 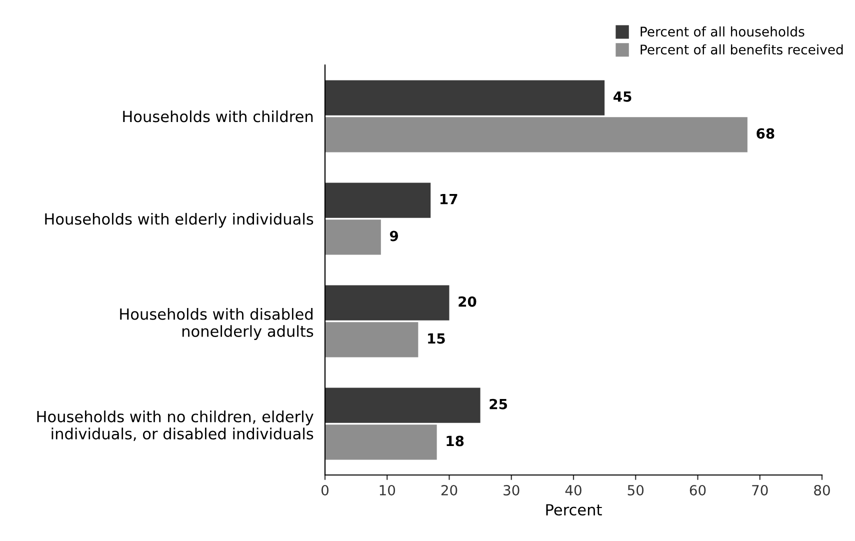 I want to click on data-label: 25, so click(x=499, y=404).